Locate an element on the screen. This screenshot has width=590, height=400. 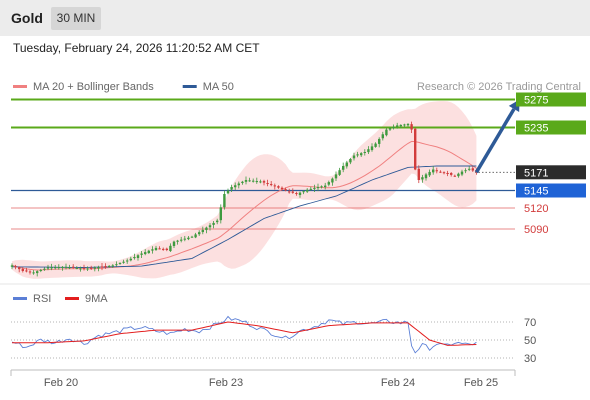
rsi-tick-70: 70 is located at coordinates (530, 323).